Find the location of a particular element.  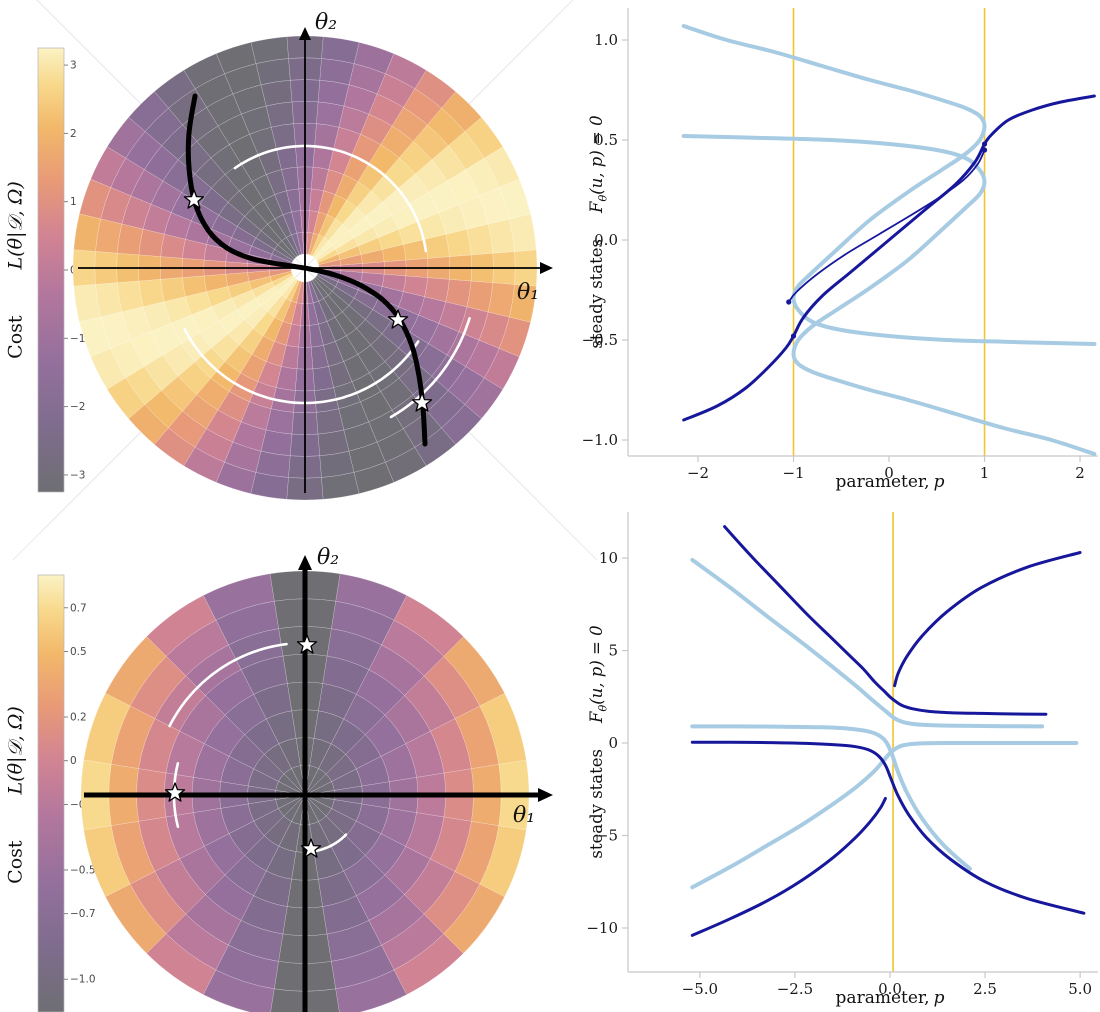

series-data-branch-upper is located at coordinates (889, 185).